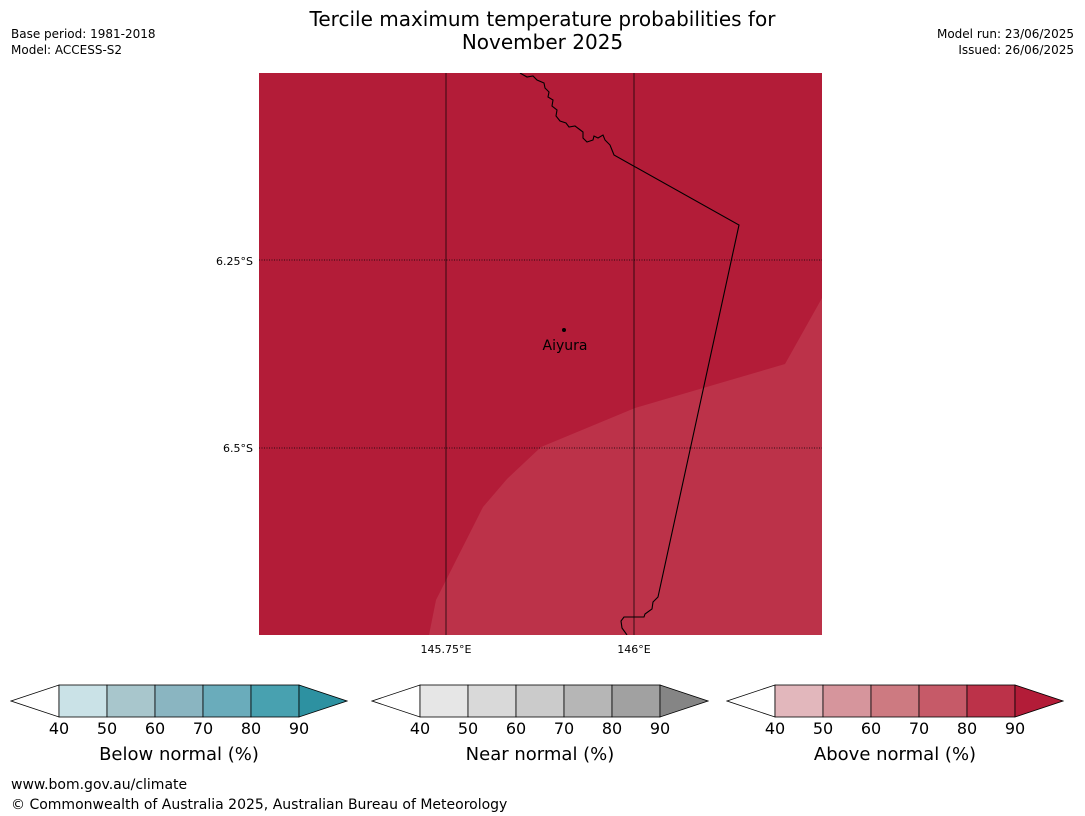 This screenshot has height=816, width=1085. I want to click on colorbar-below-normal-tick: 60, so click(155, 728).